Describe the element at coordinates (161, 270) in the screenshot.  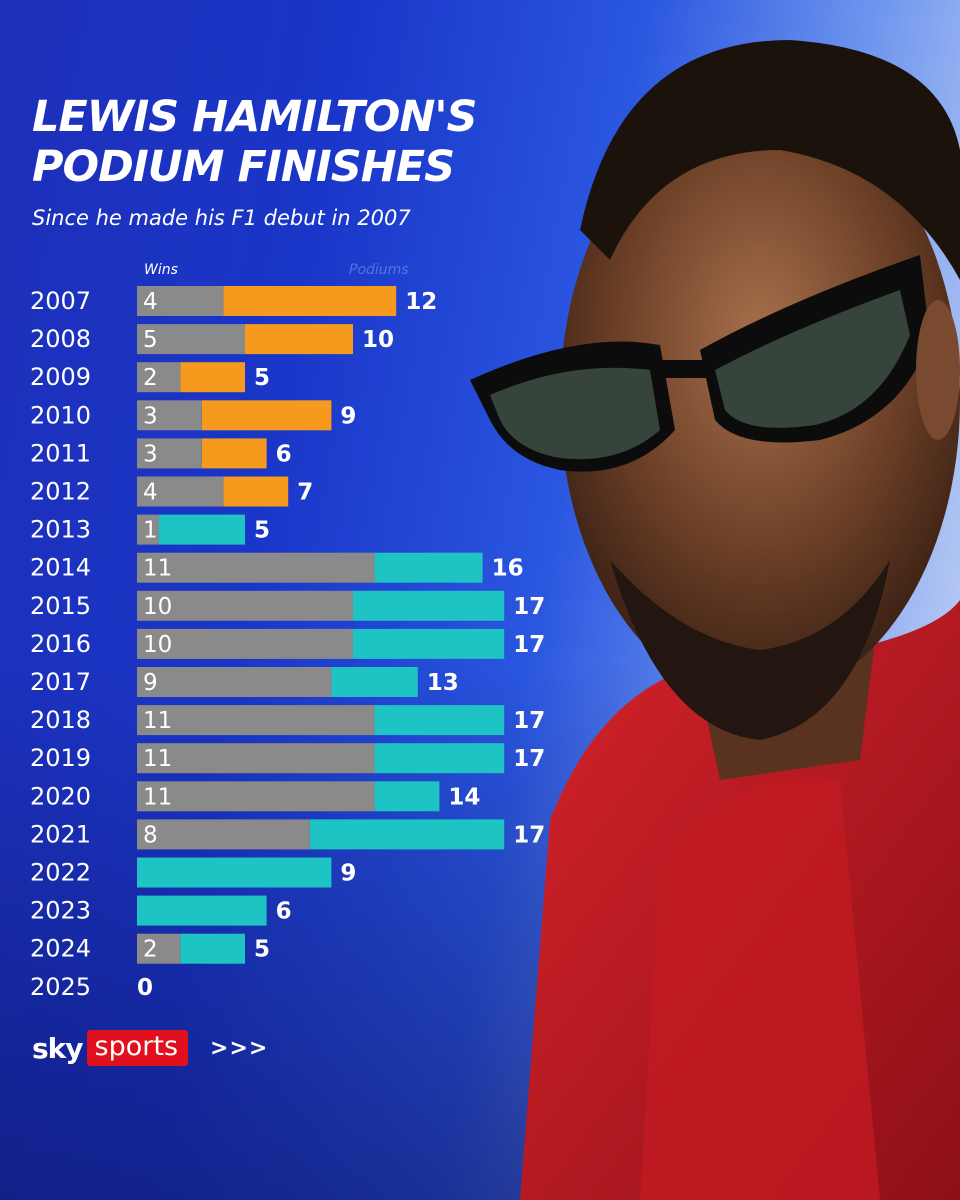
I see `legend-wins: Wins` at that location.